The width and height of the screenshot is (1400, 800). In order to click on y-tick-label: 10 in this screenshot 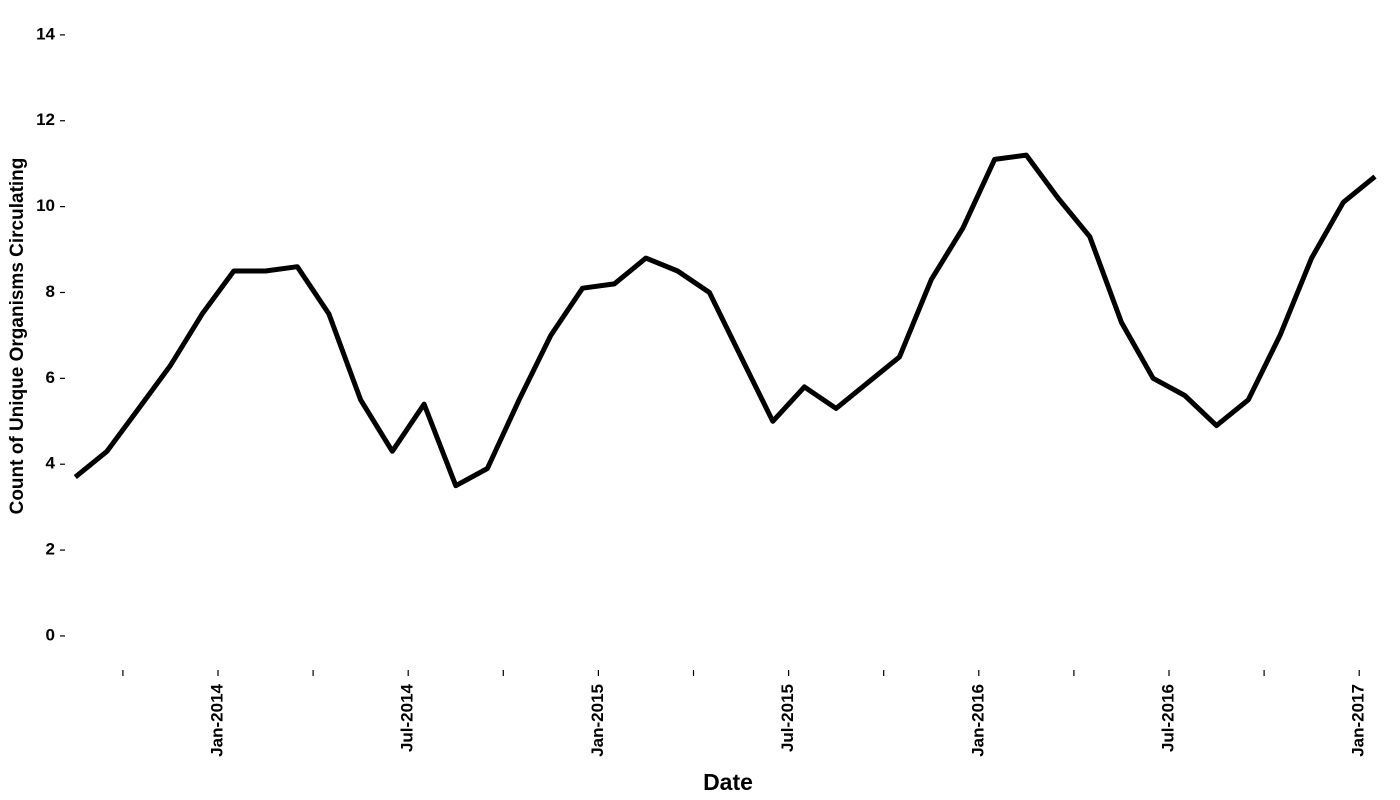, I will do `click(45, 205)`.